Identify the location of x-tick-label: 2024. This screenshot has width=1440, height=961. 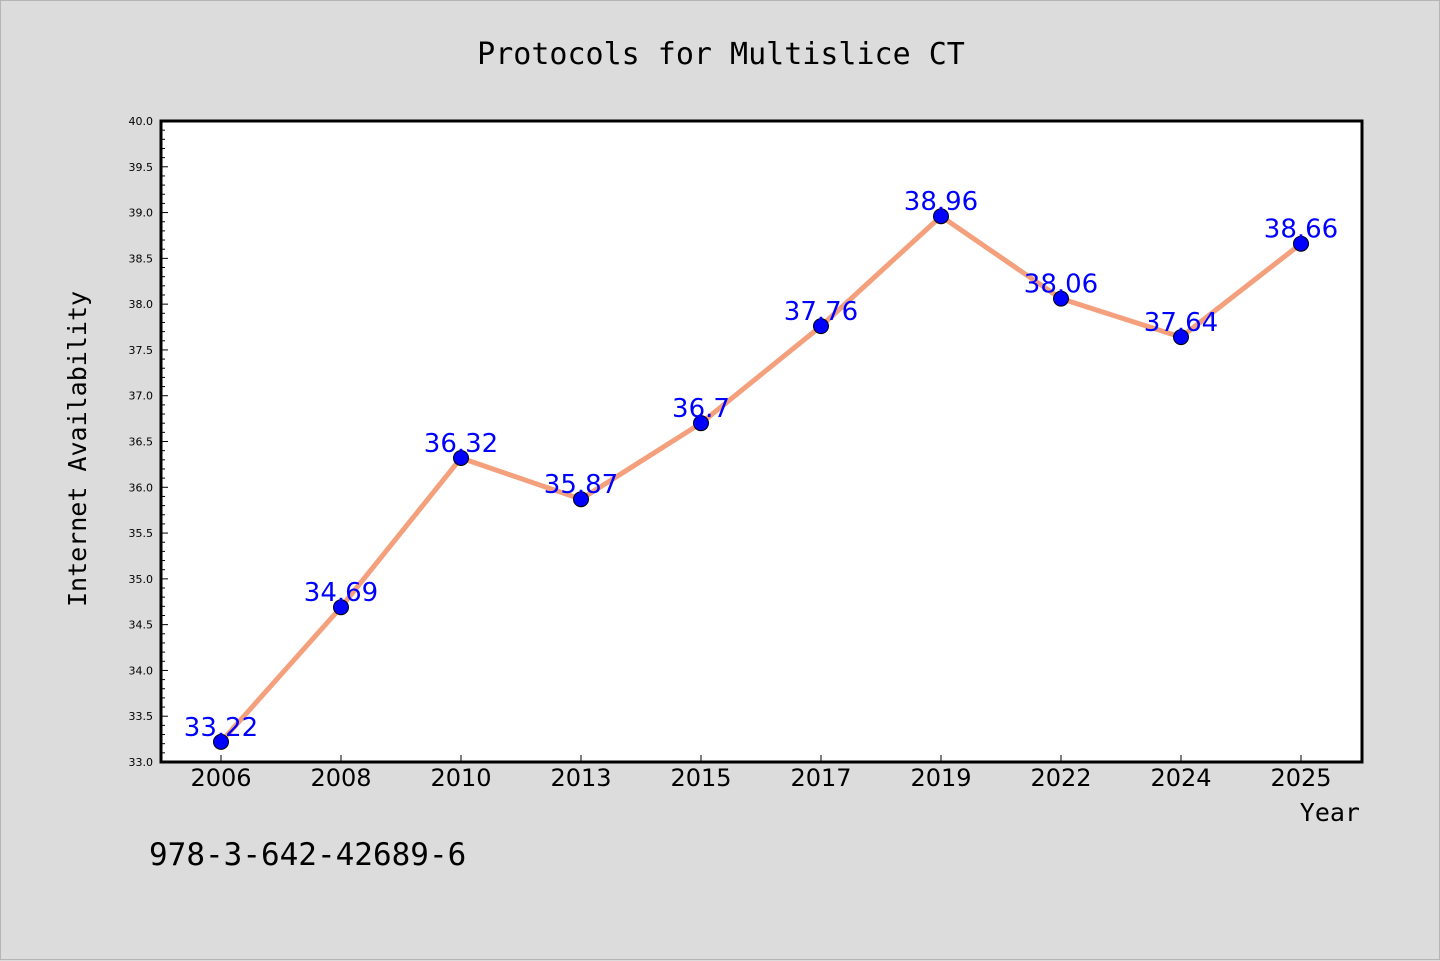
(1180, 778).